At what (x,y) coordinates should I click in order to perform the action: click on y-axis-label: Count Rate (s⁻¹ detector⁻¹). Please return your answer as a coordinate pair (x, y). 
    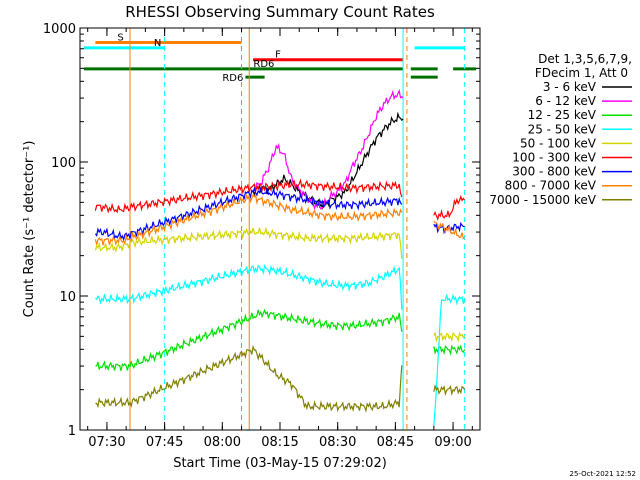
    Looking at the image, I should click on (29, 229).